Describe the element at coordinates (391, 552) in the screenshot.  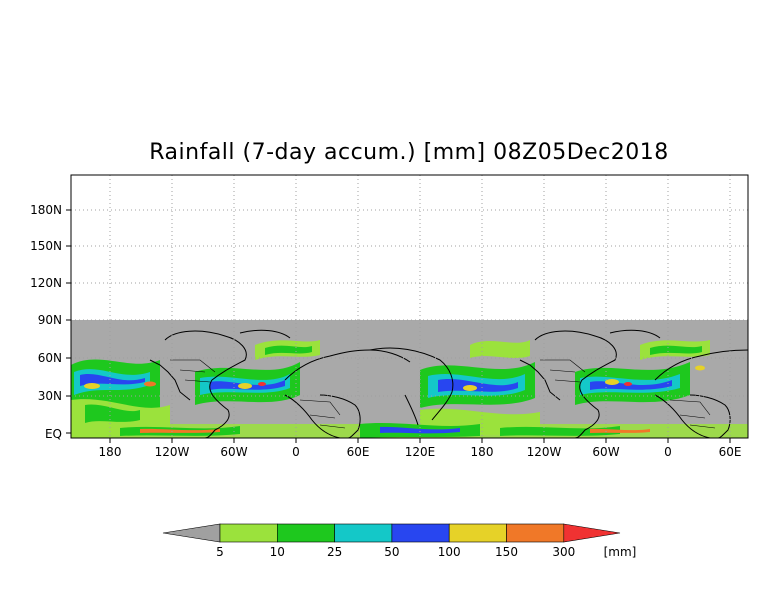
I see `colorbar-label: 50` at that location.